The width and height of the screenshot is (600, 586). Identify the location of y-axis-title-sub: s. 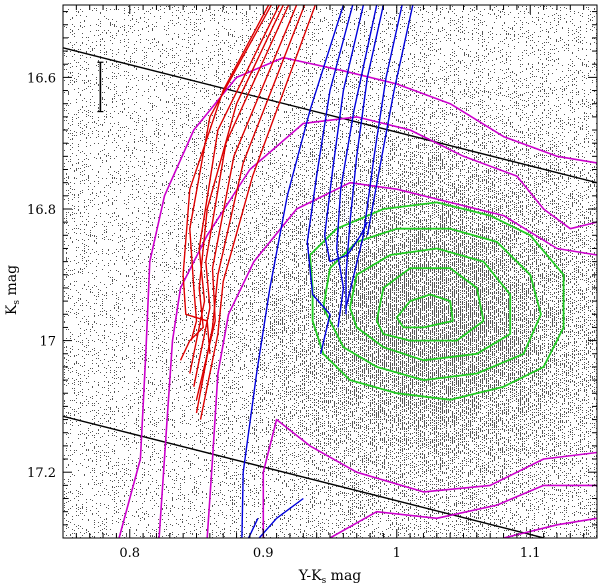
(17, 302).